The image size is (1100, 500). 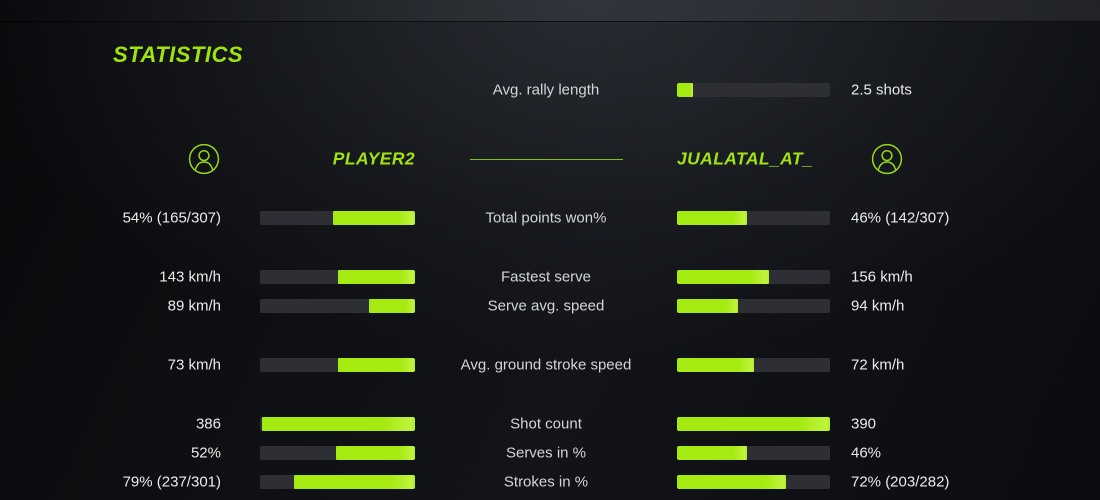 I want to click on rally-length-row: Avg. rally length 2.5 shots, so click(x=550, y=90).